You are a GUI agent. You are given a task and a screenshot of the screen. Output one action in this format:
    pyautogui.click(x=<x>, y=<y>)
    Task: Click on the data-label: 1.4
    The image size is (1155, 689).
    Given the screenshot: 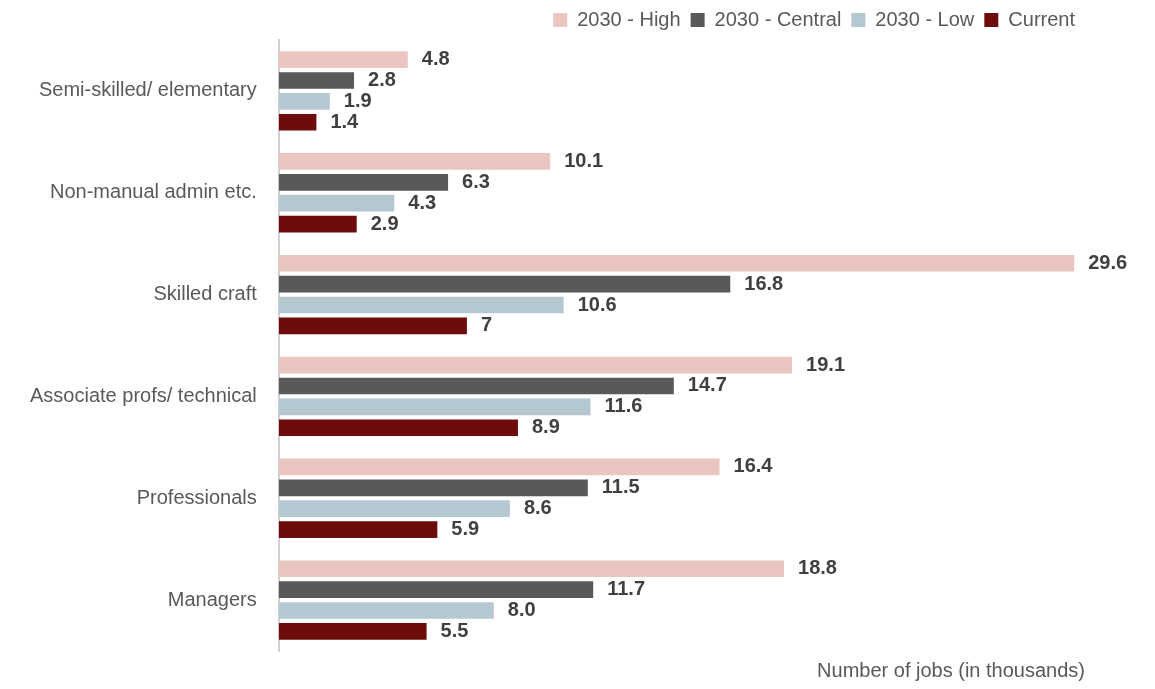 What is the action you would take?
    pyautogui.click(x=345, y=120)
    